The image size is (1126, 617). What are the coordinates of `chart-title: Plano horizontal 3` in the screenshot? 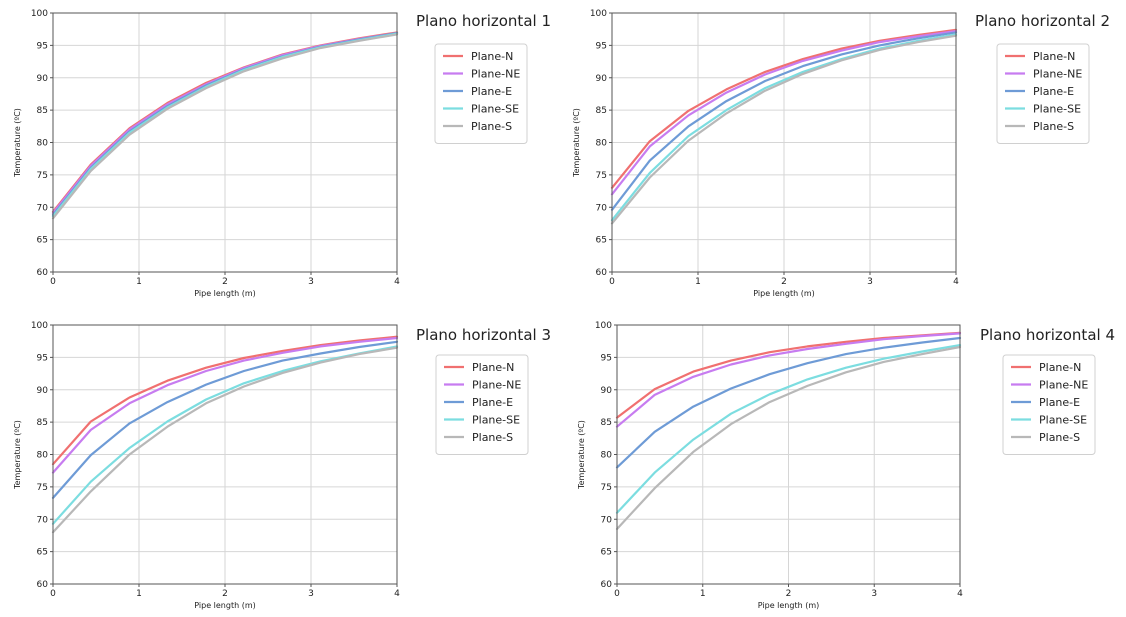 It's located at (483, 335).